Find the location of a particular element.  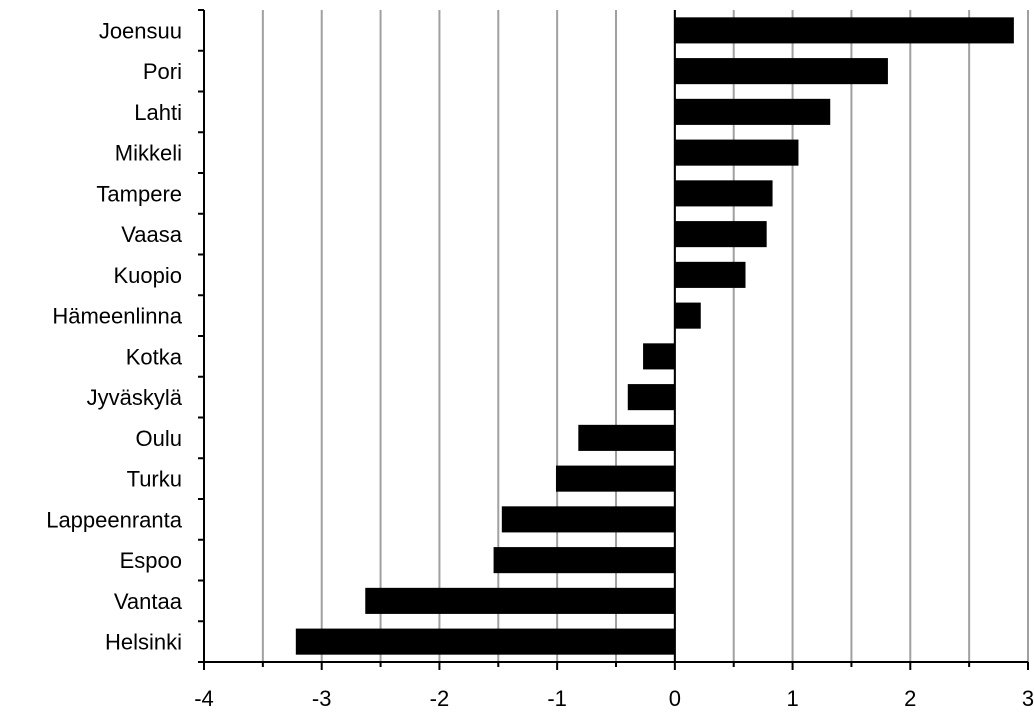

category-label: Espoo is located at coordinates (151, 560).